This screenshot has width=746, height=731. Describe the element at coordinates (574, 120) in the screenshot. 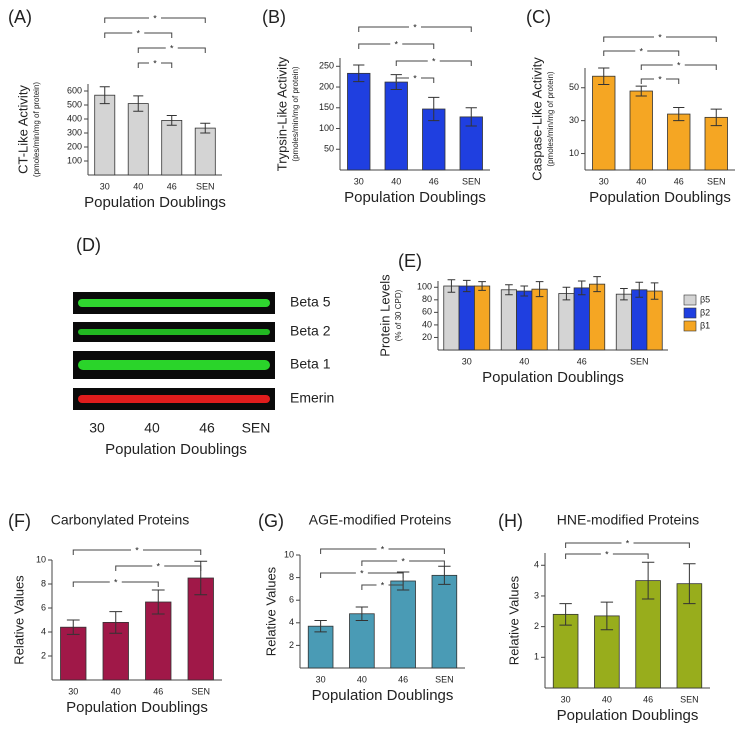

I see `y-tick-label: 30` at that location.